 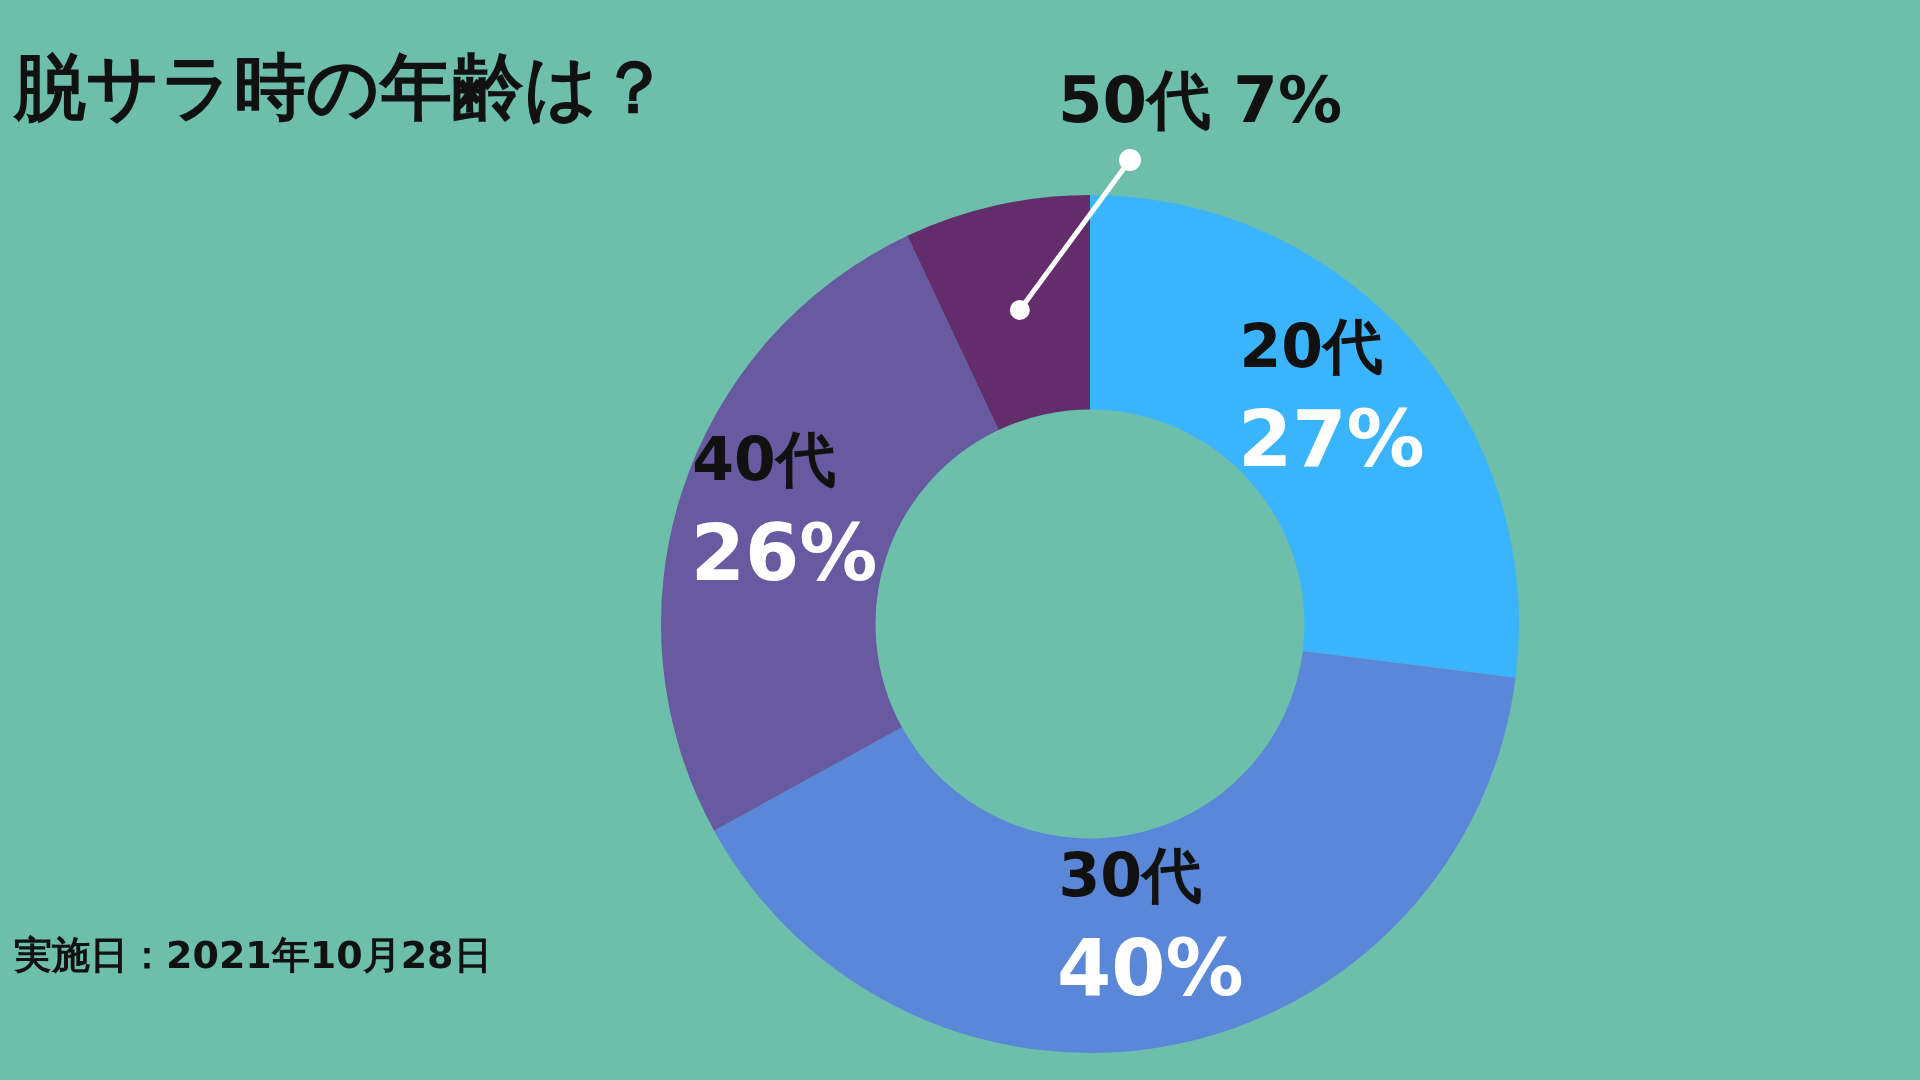 What do you see at coordinates (784, 552) in the screenshot?
I see `data-label: 26%` at bounding box center [784, 552].